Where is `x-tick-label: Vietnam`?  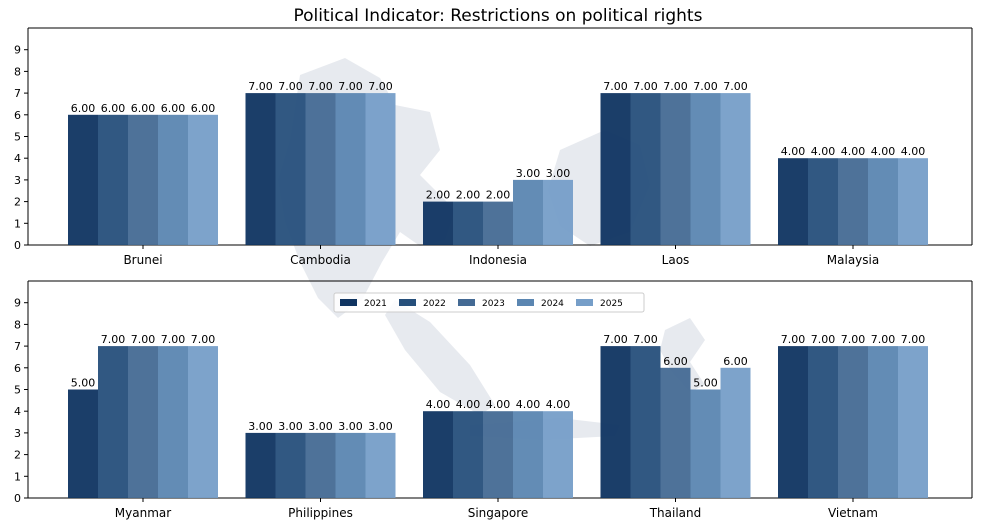
x-tick-label: Vietnam is located at coordinates (853, 513).